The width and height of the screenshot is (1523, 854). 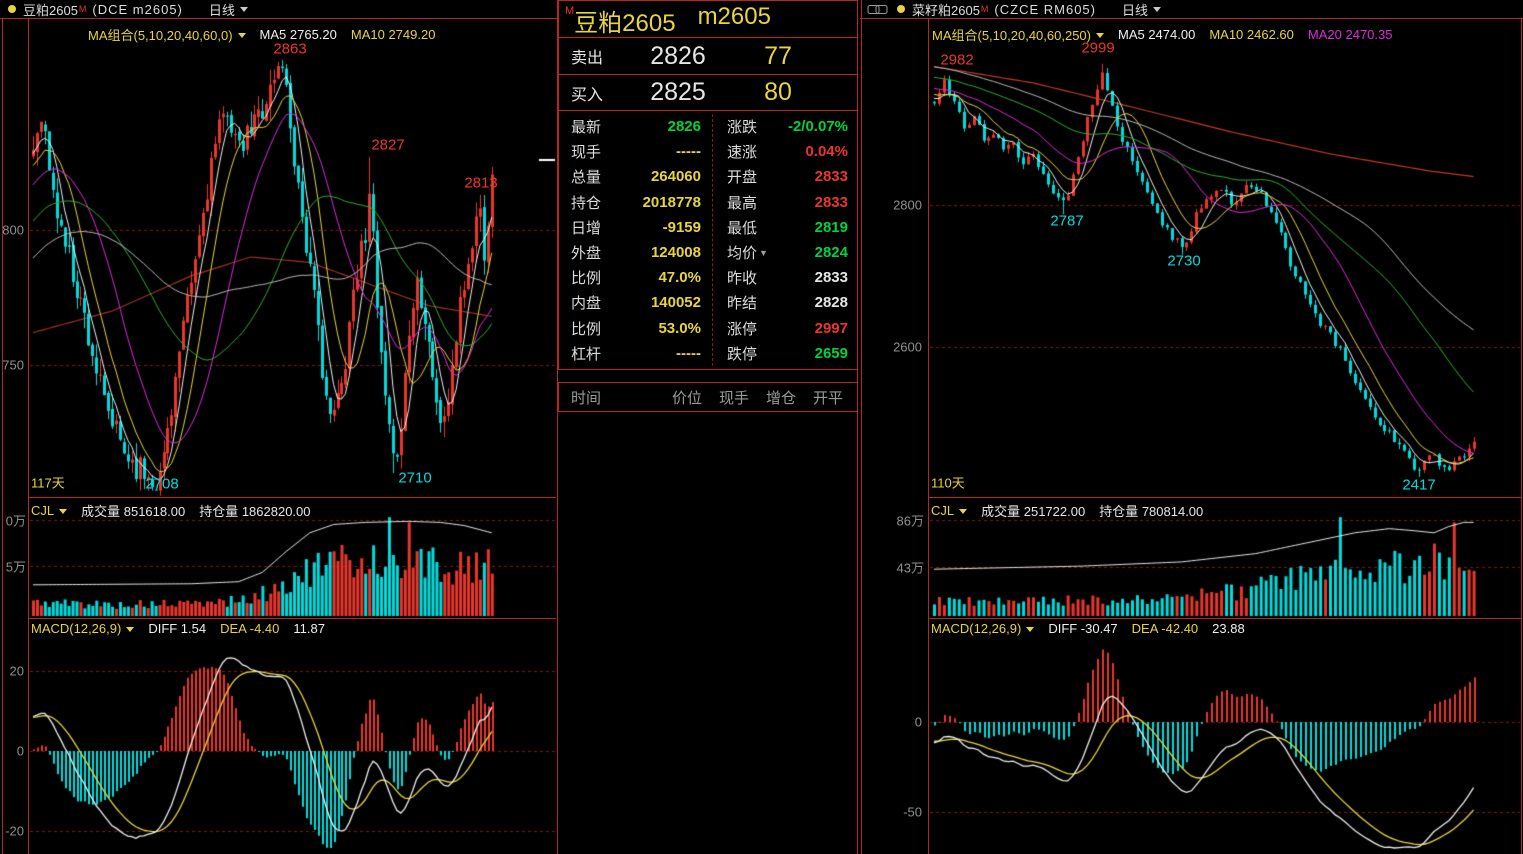 What do you see at coordinates (587, 58) in the screenshot?
I see `ask-label: 卖出` at bounding box center [587, 58].